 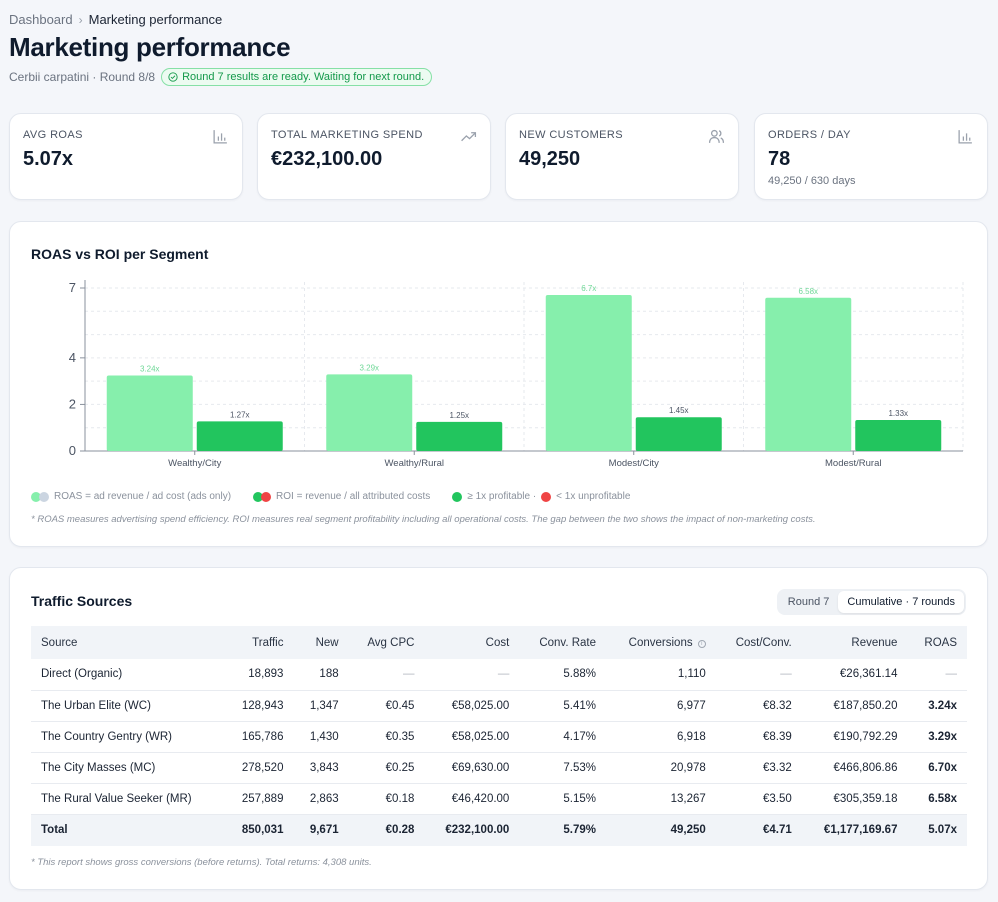 What do you see at coordinates (661, 706) in the screenshot?
I see `cell-conversions: 6,977` at bounding box center [661, 706].